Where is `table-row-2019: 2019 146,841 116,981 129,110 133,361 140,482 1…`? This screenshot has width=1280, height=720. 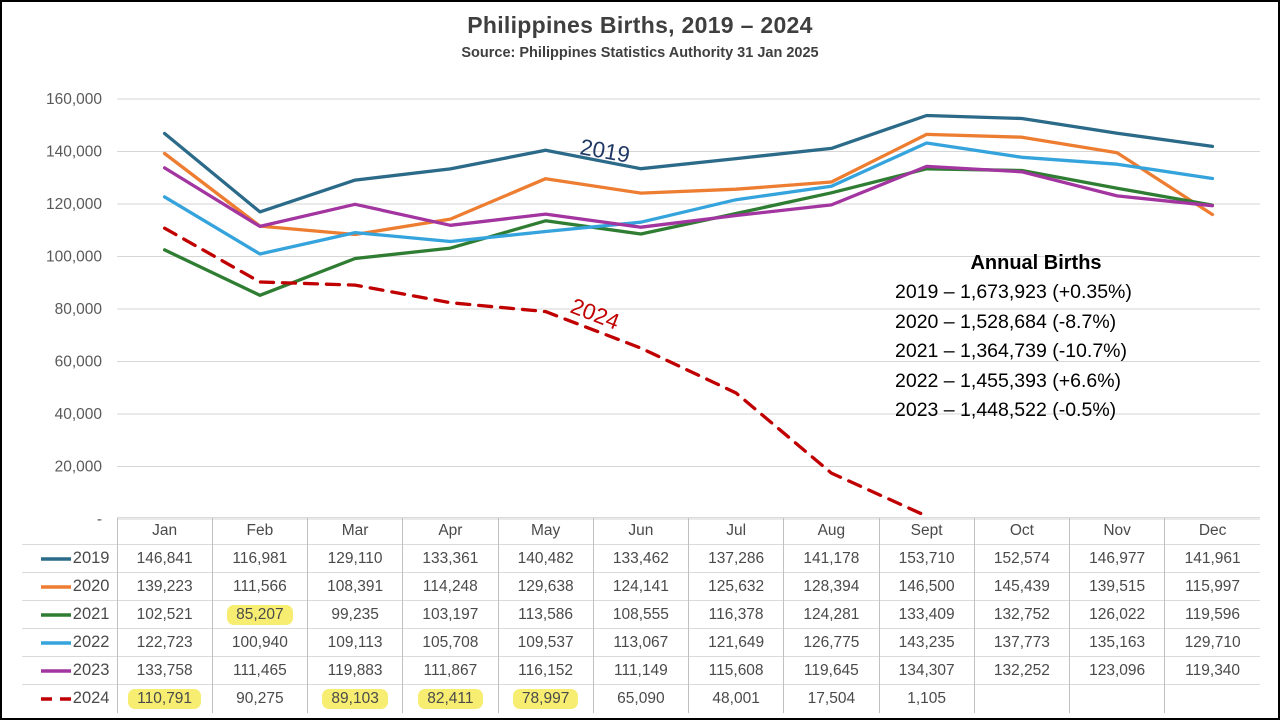
table-row-2019: 2019 146,841 116,981 129,110 133,361 140,482 1… is located at coordinates (641, 558).